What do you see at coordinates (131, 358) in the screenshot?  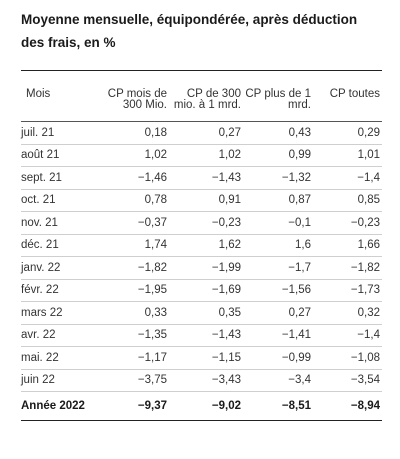 I see `value-cell: −1,17` at bounding box center [131, 358].